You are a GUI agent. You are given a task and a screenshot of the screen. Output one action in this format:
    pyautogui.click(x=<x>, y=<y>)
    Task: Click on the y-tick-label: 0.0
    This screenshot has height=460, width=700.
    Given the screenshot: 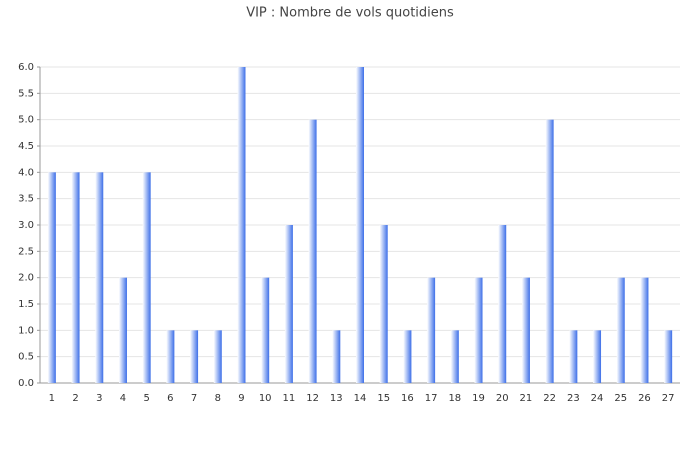 What is the action you would take?
    pyautogui.click(x=26, y=383)
    